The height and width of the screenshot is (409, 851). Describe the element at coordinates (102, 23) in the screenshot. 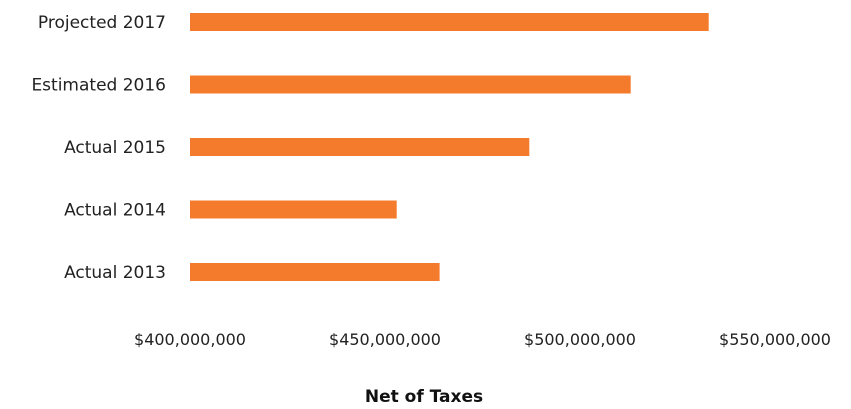

I see `category-label-projected-2017: Projected 2017` at that location.